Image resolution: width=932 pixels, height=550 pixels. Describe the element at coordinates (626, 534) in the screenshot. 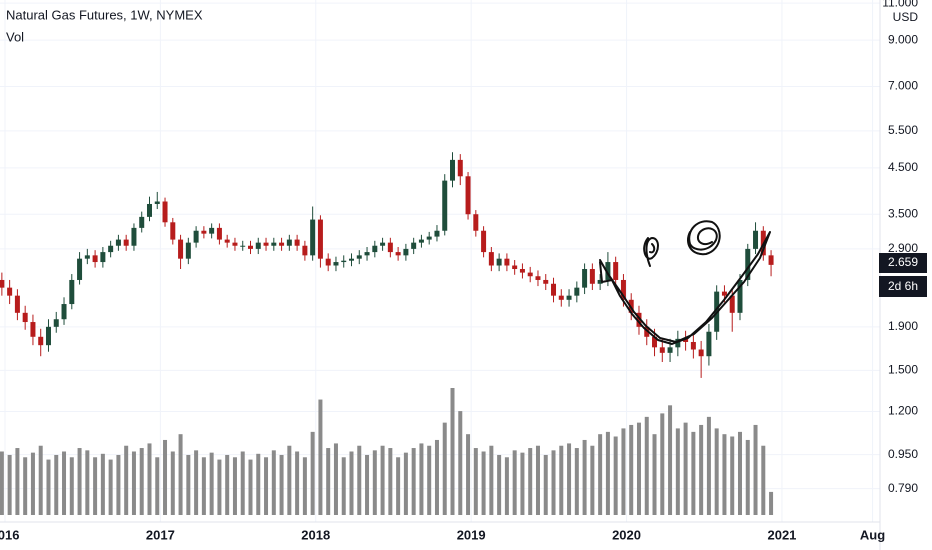

I see `x-tick-label: 2020` at that location.